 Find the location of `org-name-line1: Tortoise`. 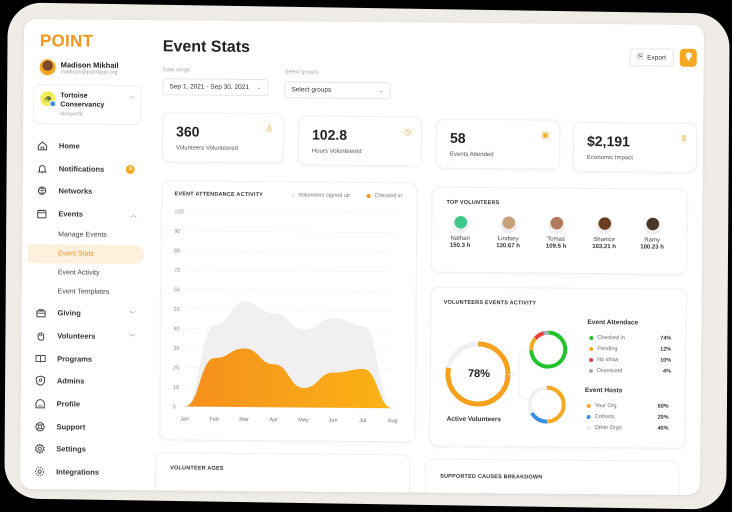

org-name-line1: Tortoise is located at coordinates (74, 96).